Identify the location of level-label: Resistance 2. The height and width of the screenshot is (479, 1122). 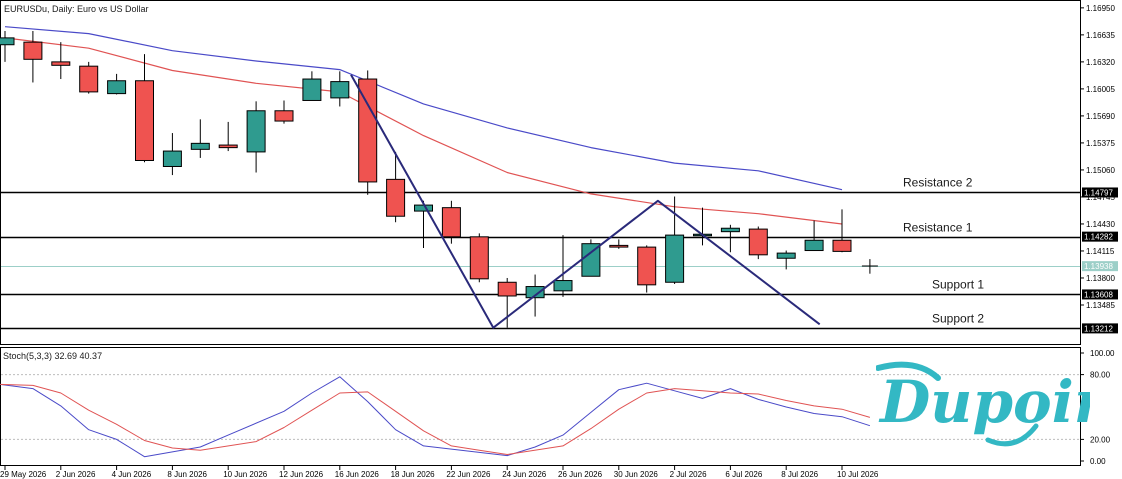
(938, 183).